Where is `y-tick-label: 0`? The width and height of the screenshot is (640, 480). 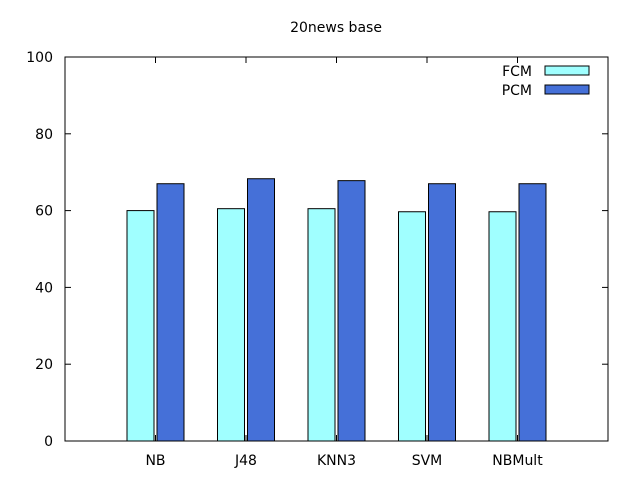
y-tick-label: 0 is located at coordinates (48, 442).